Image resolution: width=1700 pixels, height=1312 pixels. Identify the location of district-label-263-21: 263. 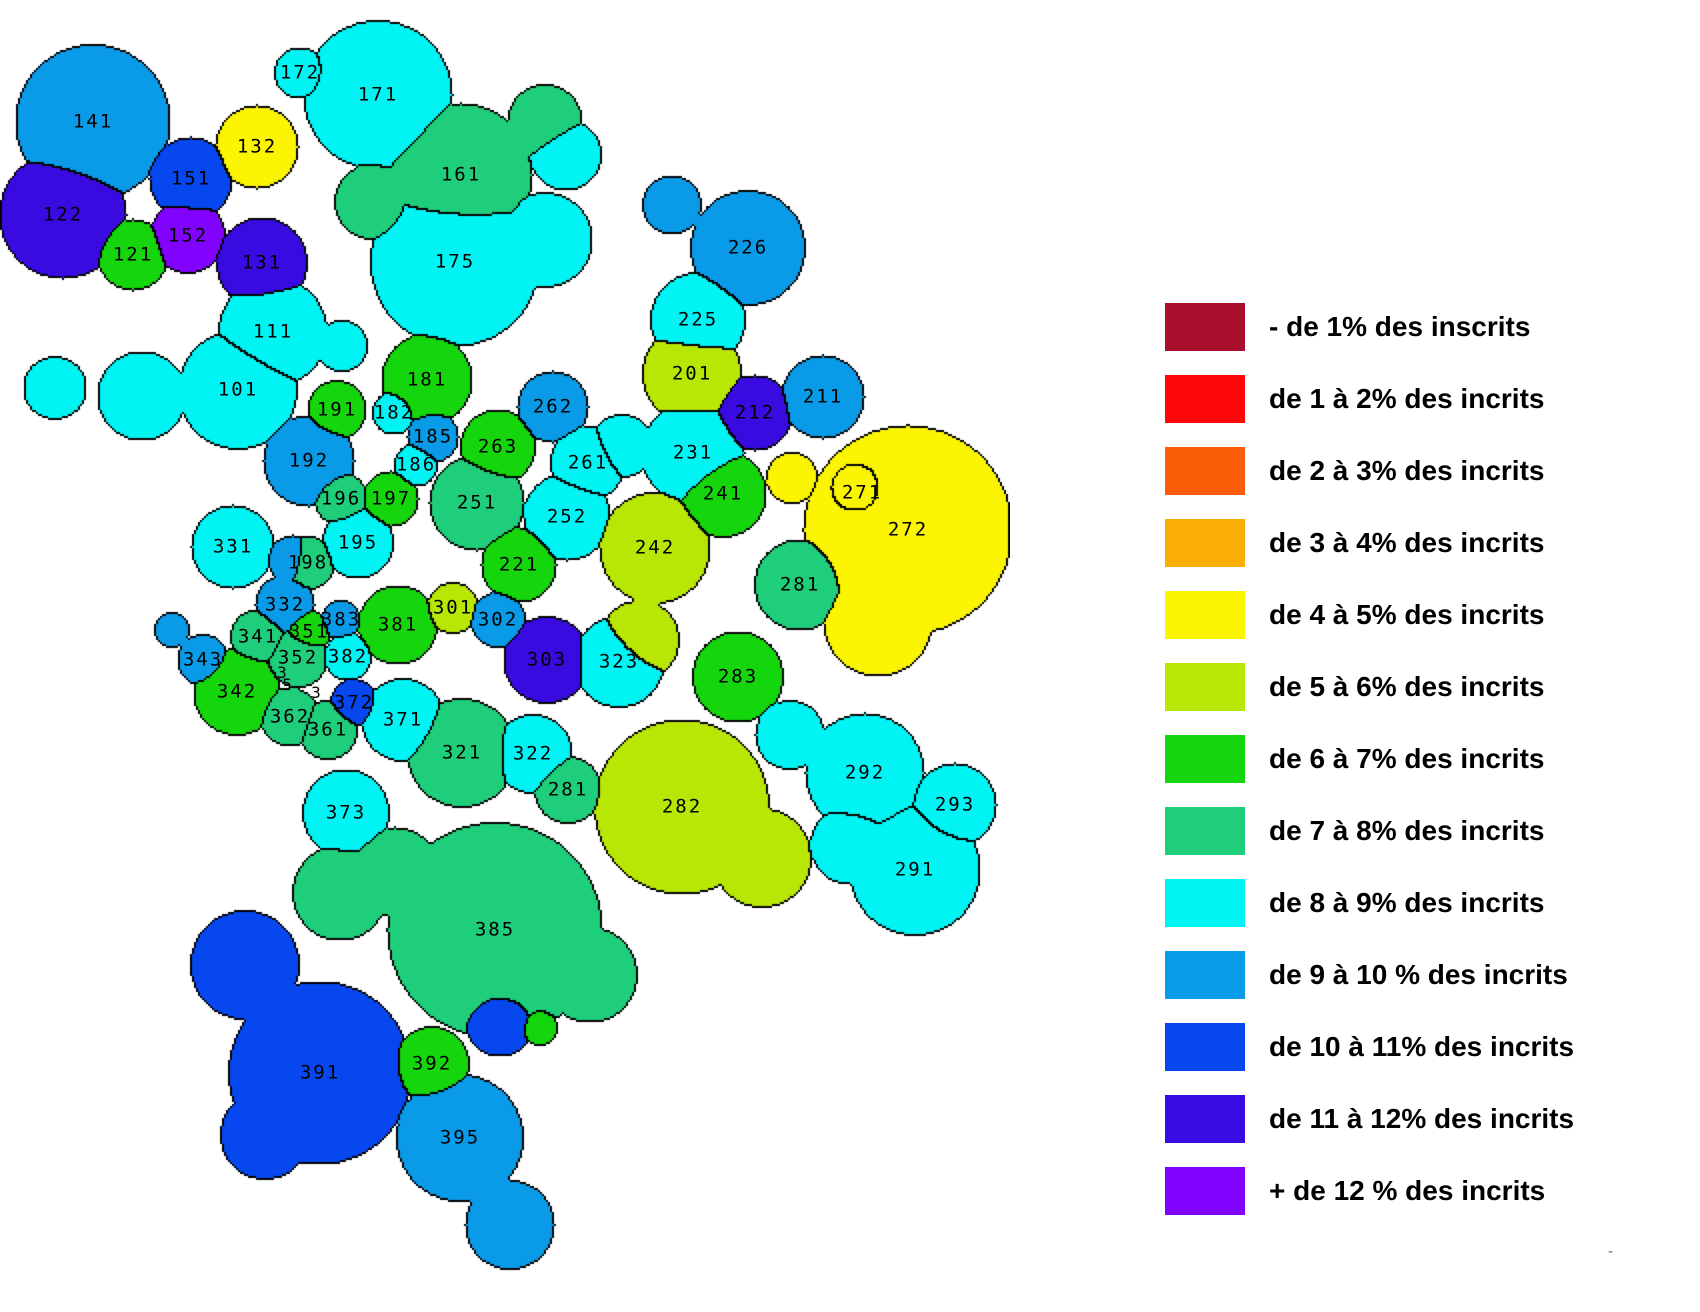
(498, 446).